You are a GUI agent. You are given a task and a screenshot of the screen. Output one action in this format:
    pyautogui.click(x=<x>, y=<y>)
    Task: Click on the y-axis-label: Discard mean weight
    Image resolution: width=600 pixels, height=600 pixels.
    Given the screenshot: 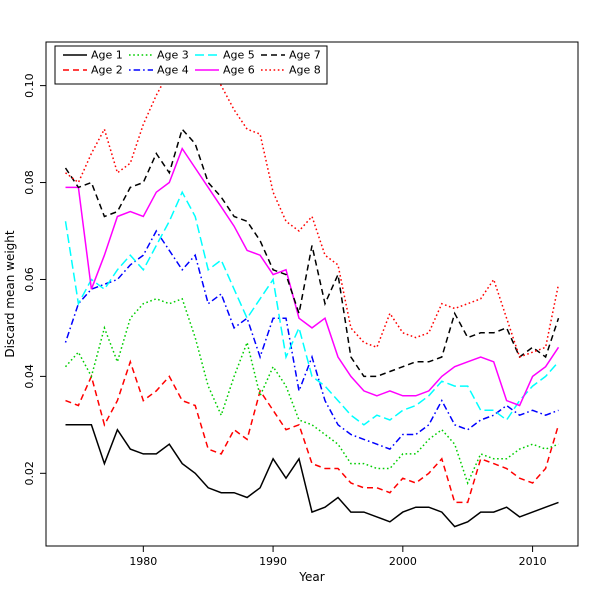 What is the action you would take?
    pyautogui.click(x=10, y=294)
    